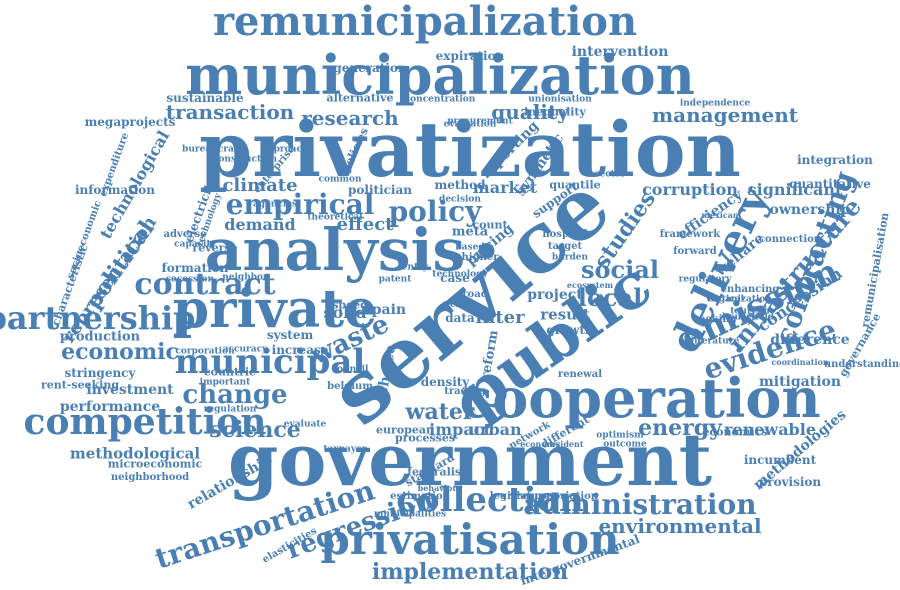 Image resolution: width=900 pixels, height=590 pixels. What do you see at coordinates (205, 351) in the screenshot?
I see `word-corporation: corporation` at bounding box center [205, 351].